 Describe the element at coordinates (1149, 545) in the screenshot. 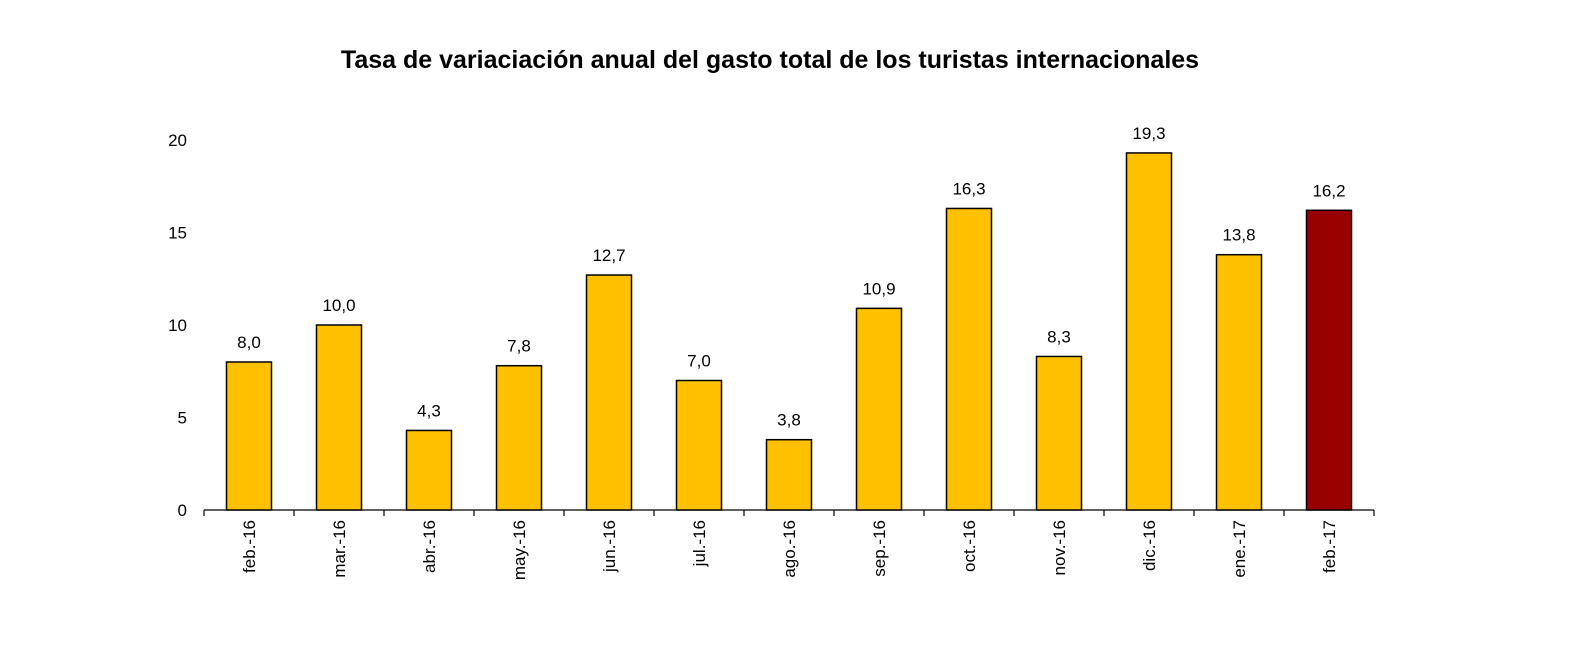

I see `x-tick-label-dic.-16: dic.-16` at that location.